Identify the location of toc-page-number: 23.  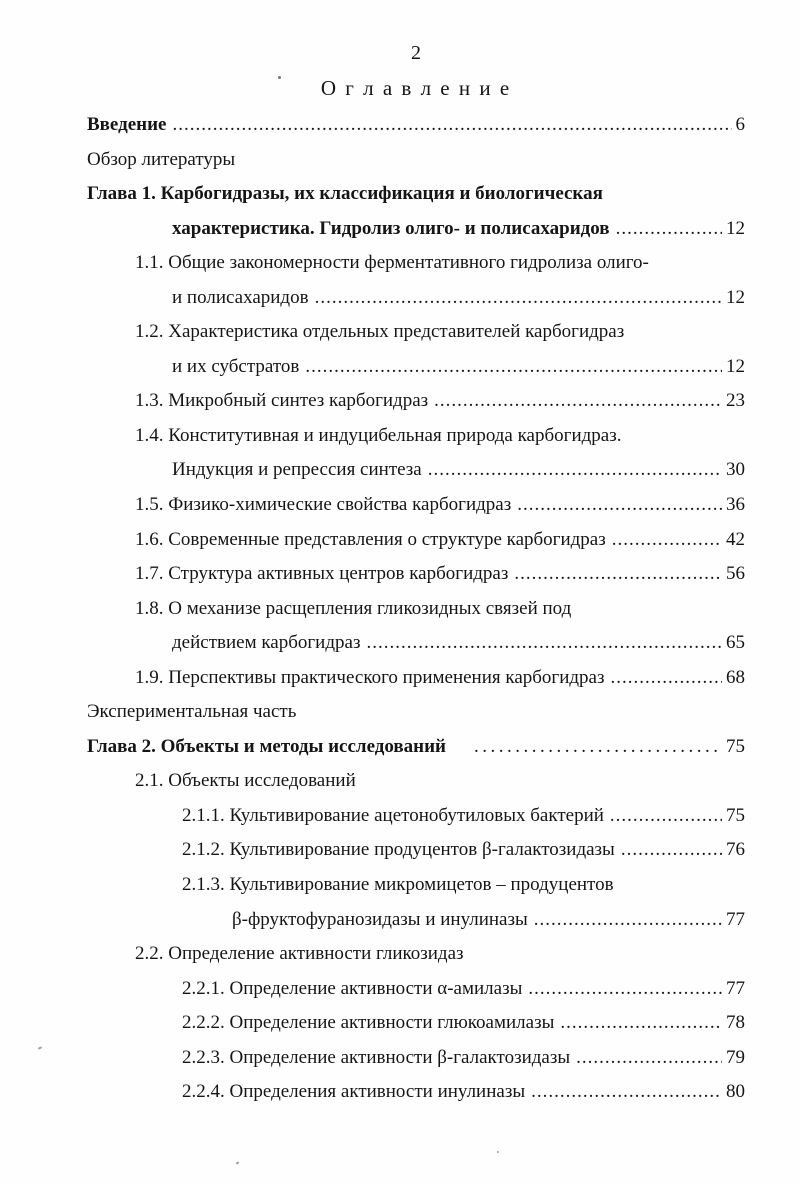
(735, 401).